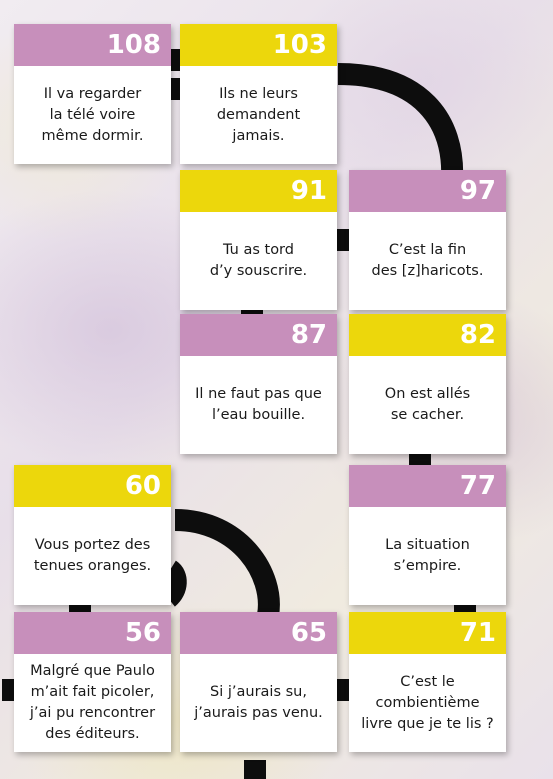  I want to click on card-number: 56, so click(142, 633).